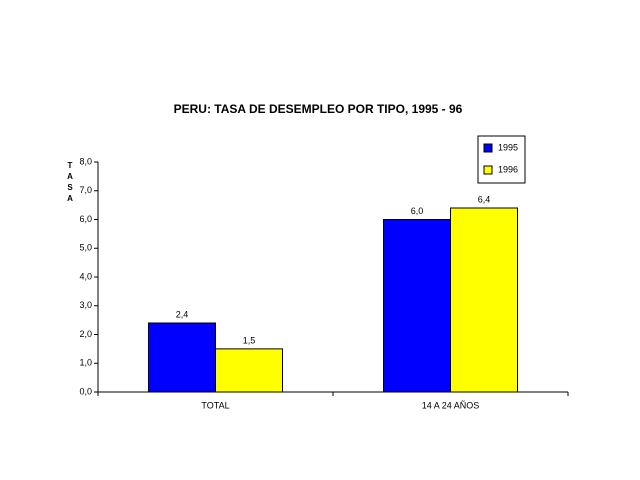  Describe the element at coordinates (85, 363) in the screenshot. I see `y-tick-label: 1,0` at that location.